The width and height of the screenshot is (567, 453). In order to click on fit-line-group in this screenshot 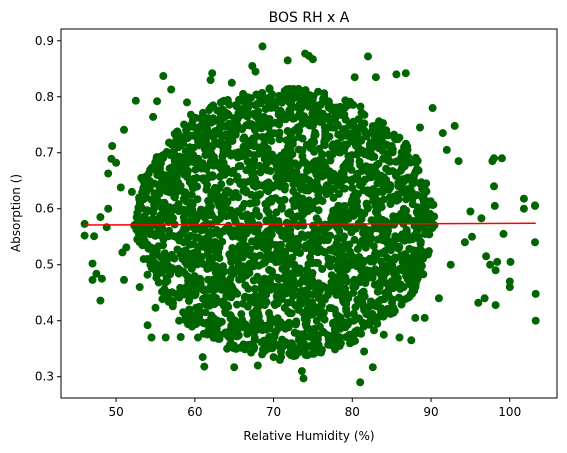, I will do `click(310, 224)`.